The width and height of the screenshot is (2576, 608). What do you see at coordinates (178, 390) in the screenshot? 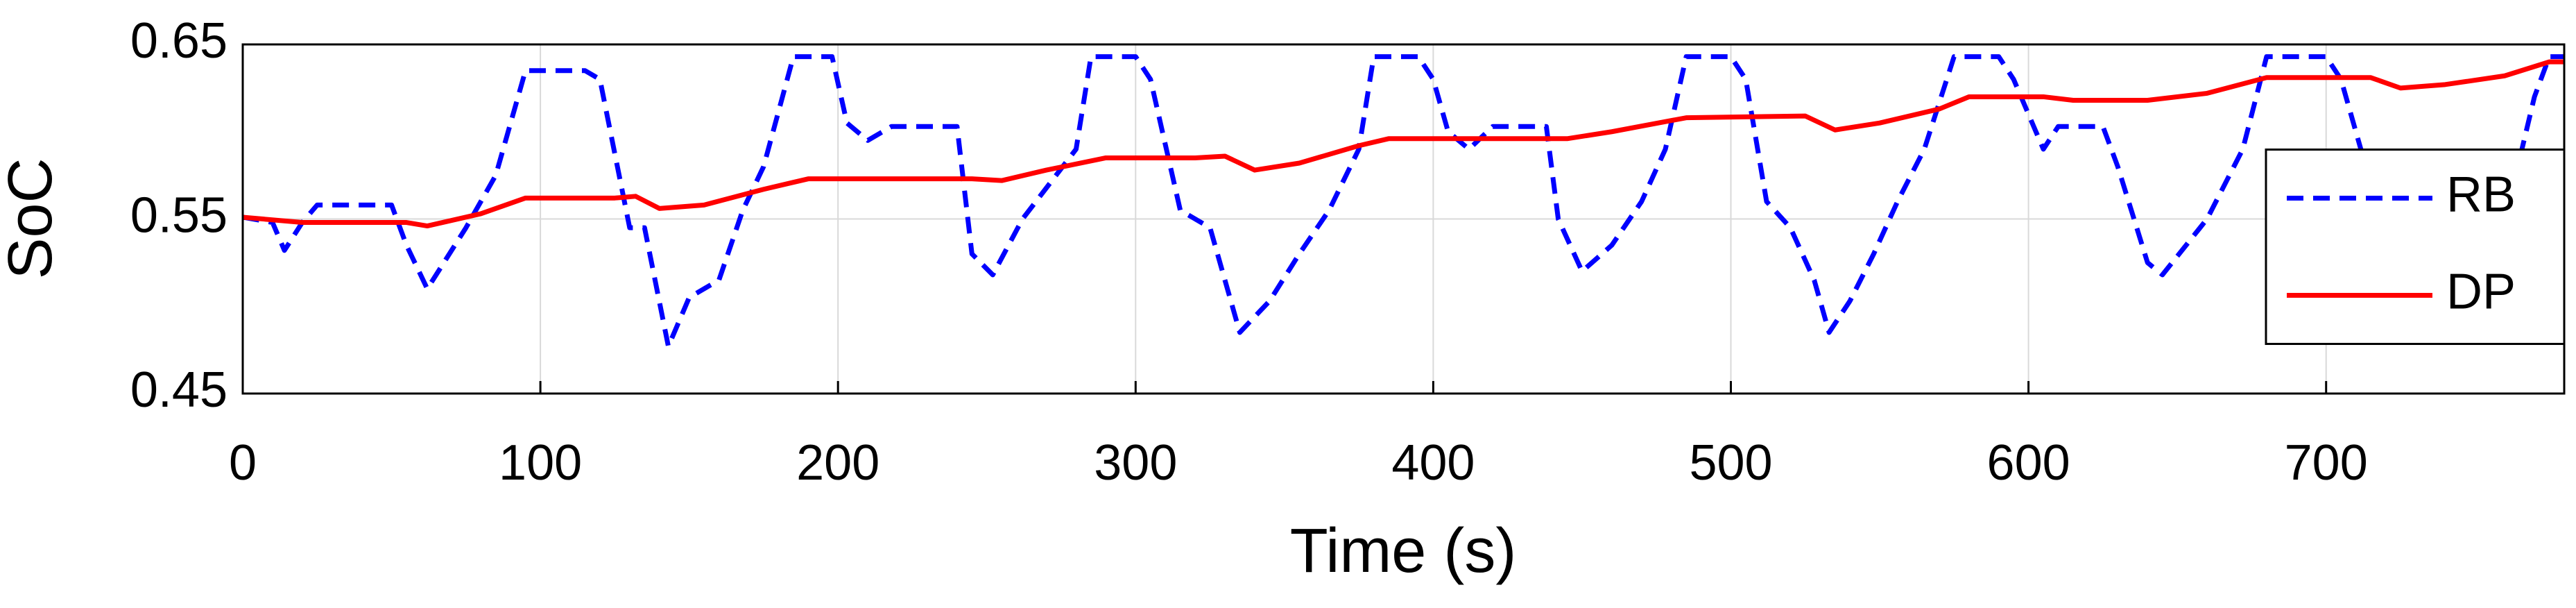
I see `y-tick-label: 0.45` at bounding box center [178, 390].